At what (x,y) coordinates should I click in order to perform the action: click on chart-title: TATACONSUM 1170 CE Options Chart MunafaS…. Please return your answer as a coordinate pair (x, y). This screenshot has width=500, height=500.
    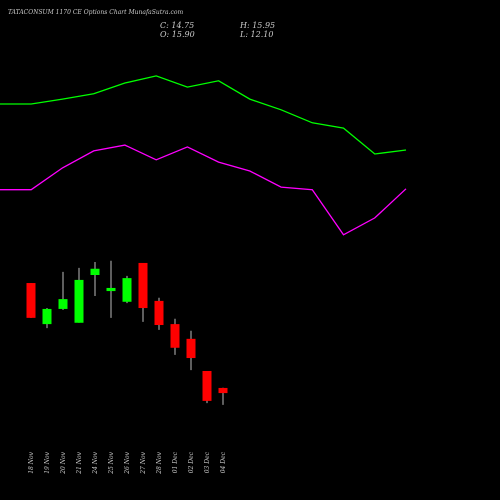
    Looking at the image, I should click on (95, 12).